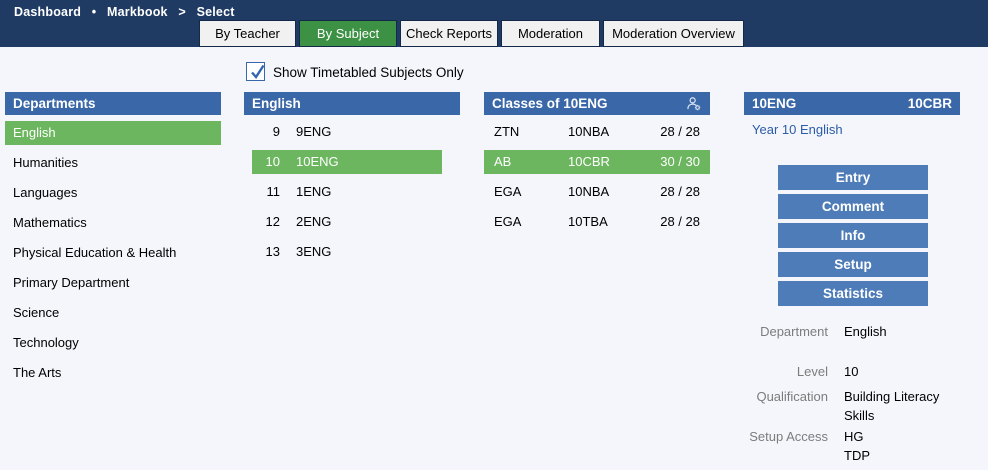 Image resolution: width=988 pixels, height=470 pixels. I want to click on subject-row-1eng: 11 1ENG, so click(347, 192).